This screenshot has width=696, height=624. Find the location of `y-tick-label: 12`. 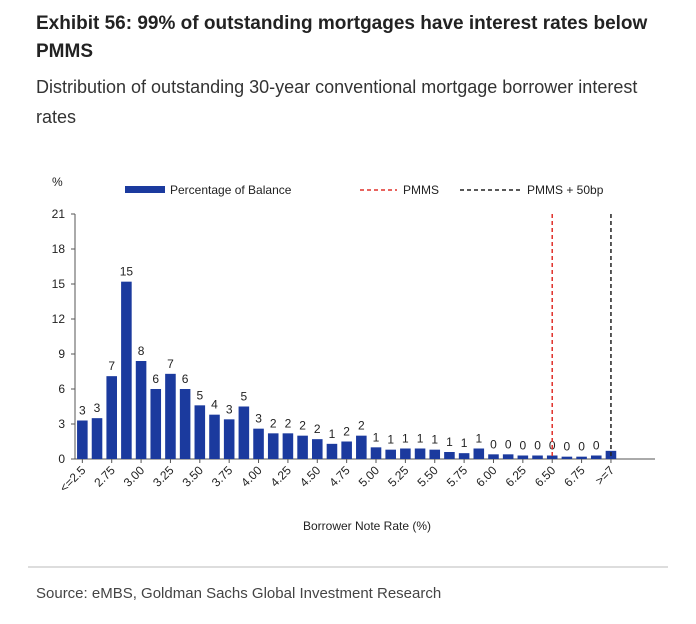

y-tick-label: 12 is located at coordinates (59, 319).